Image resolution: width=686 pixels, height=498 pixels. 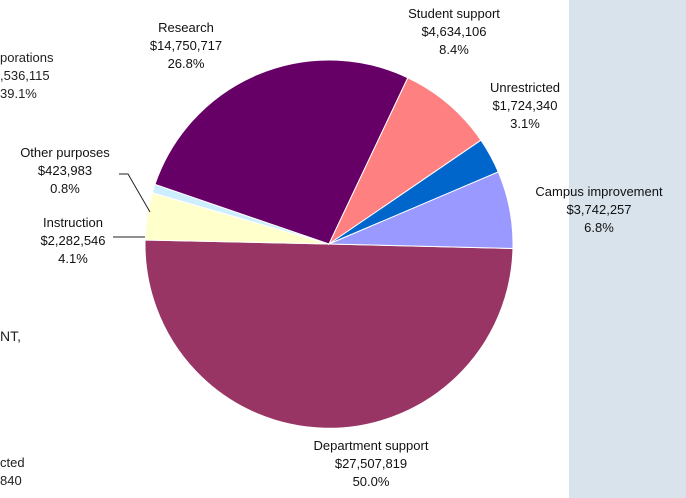 What do you see at coordinates (25, 75) in the screenshot?
I see `cutoff-label-corporations-amount: ,536,115` at bounding box center [25, 75].